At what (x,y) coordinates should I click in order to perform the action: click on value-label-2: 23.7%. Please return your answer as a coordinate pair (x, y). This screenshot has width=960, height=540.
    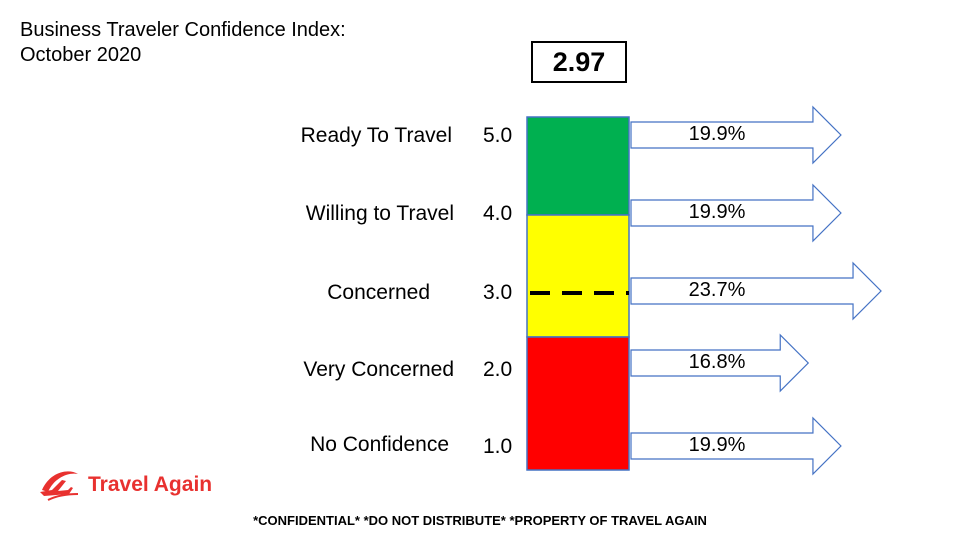
    Looking at the image, I should click on (717, 290).